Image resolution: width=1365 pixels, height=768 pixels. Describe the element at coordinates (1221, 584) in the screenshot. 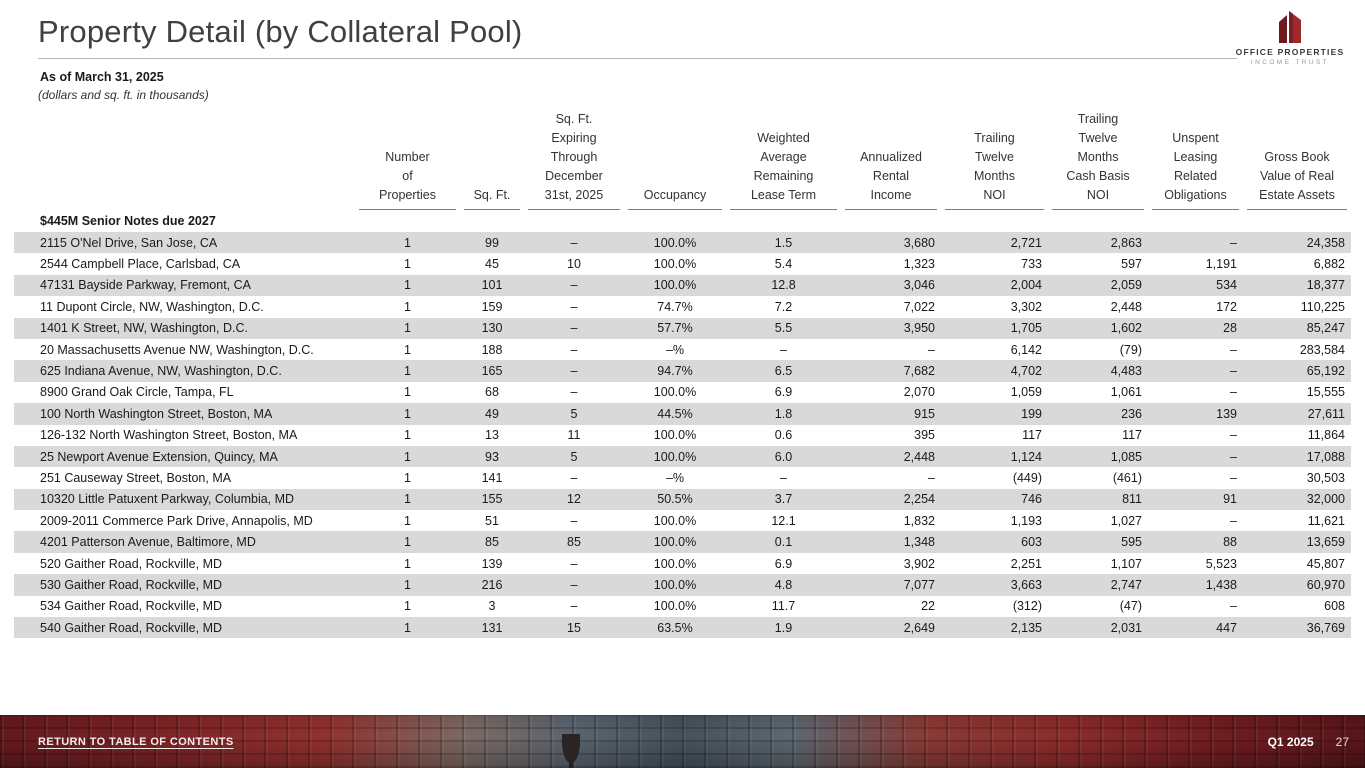

I see `value-cell: 1,438` at that location.